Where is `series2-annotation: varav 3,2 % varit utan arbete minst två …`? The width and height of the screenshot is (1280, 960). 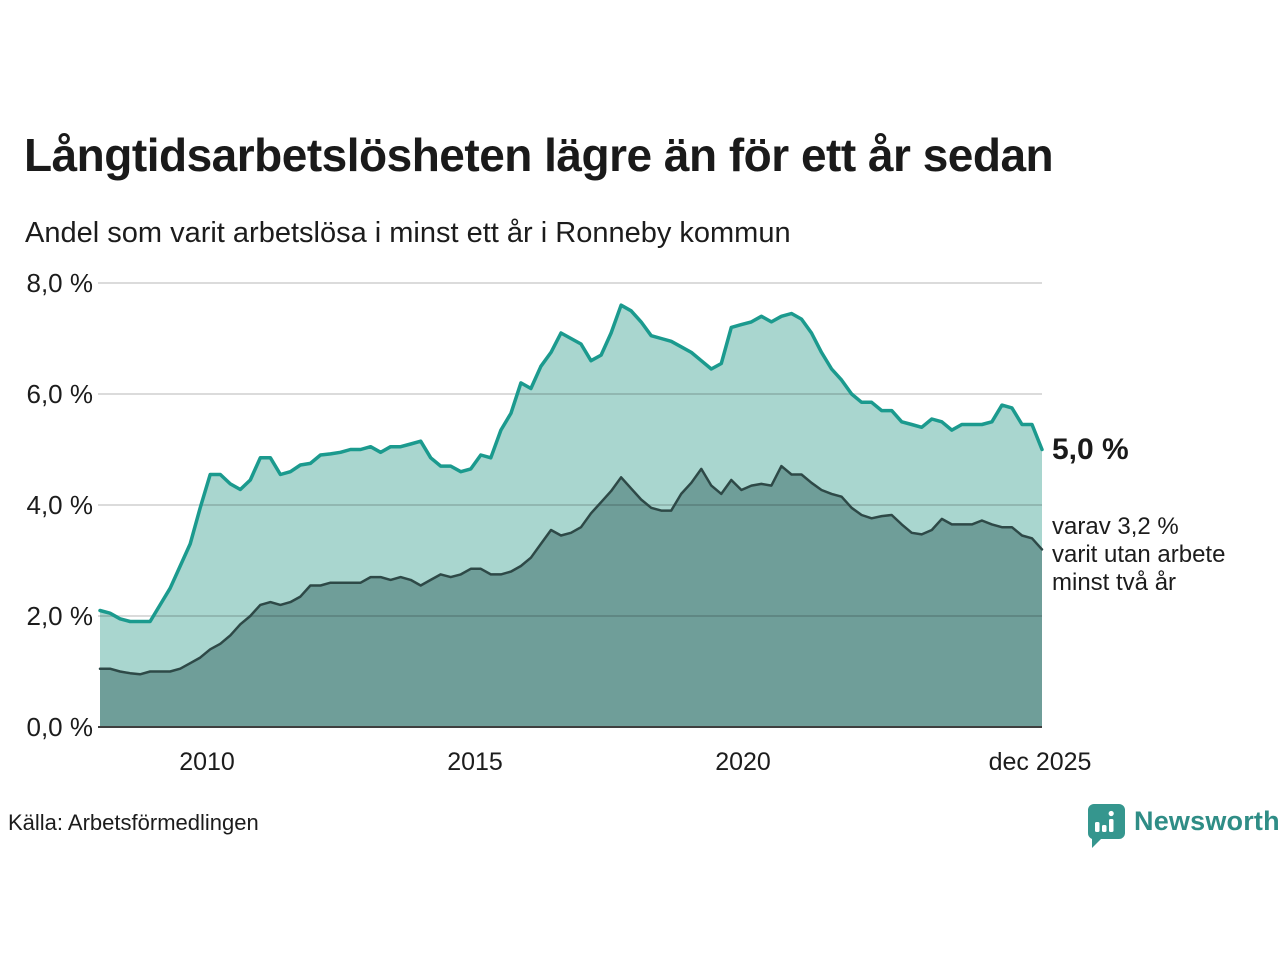 series2-annotation: varav 3,2 % varit utan arbete minst två … is located at coordinates (1138, 555).